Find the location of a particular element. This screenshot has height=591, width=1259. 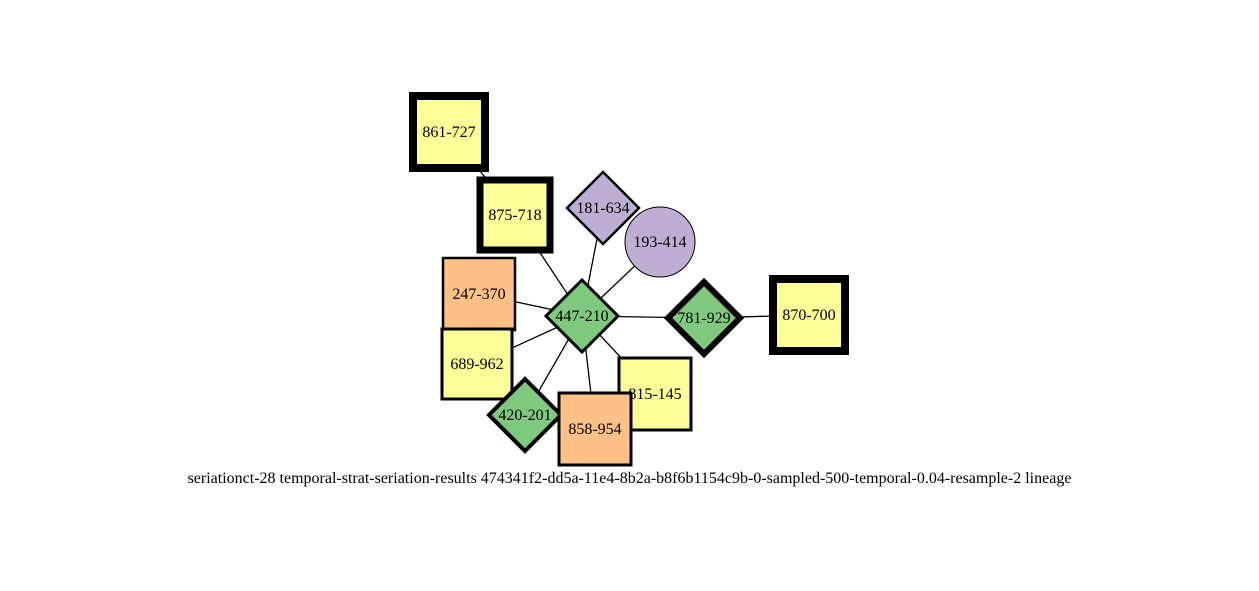

node-193-414: 193-414 is located at coordinates (660, 242).